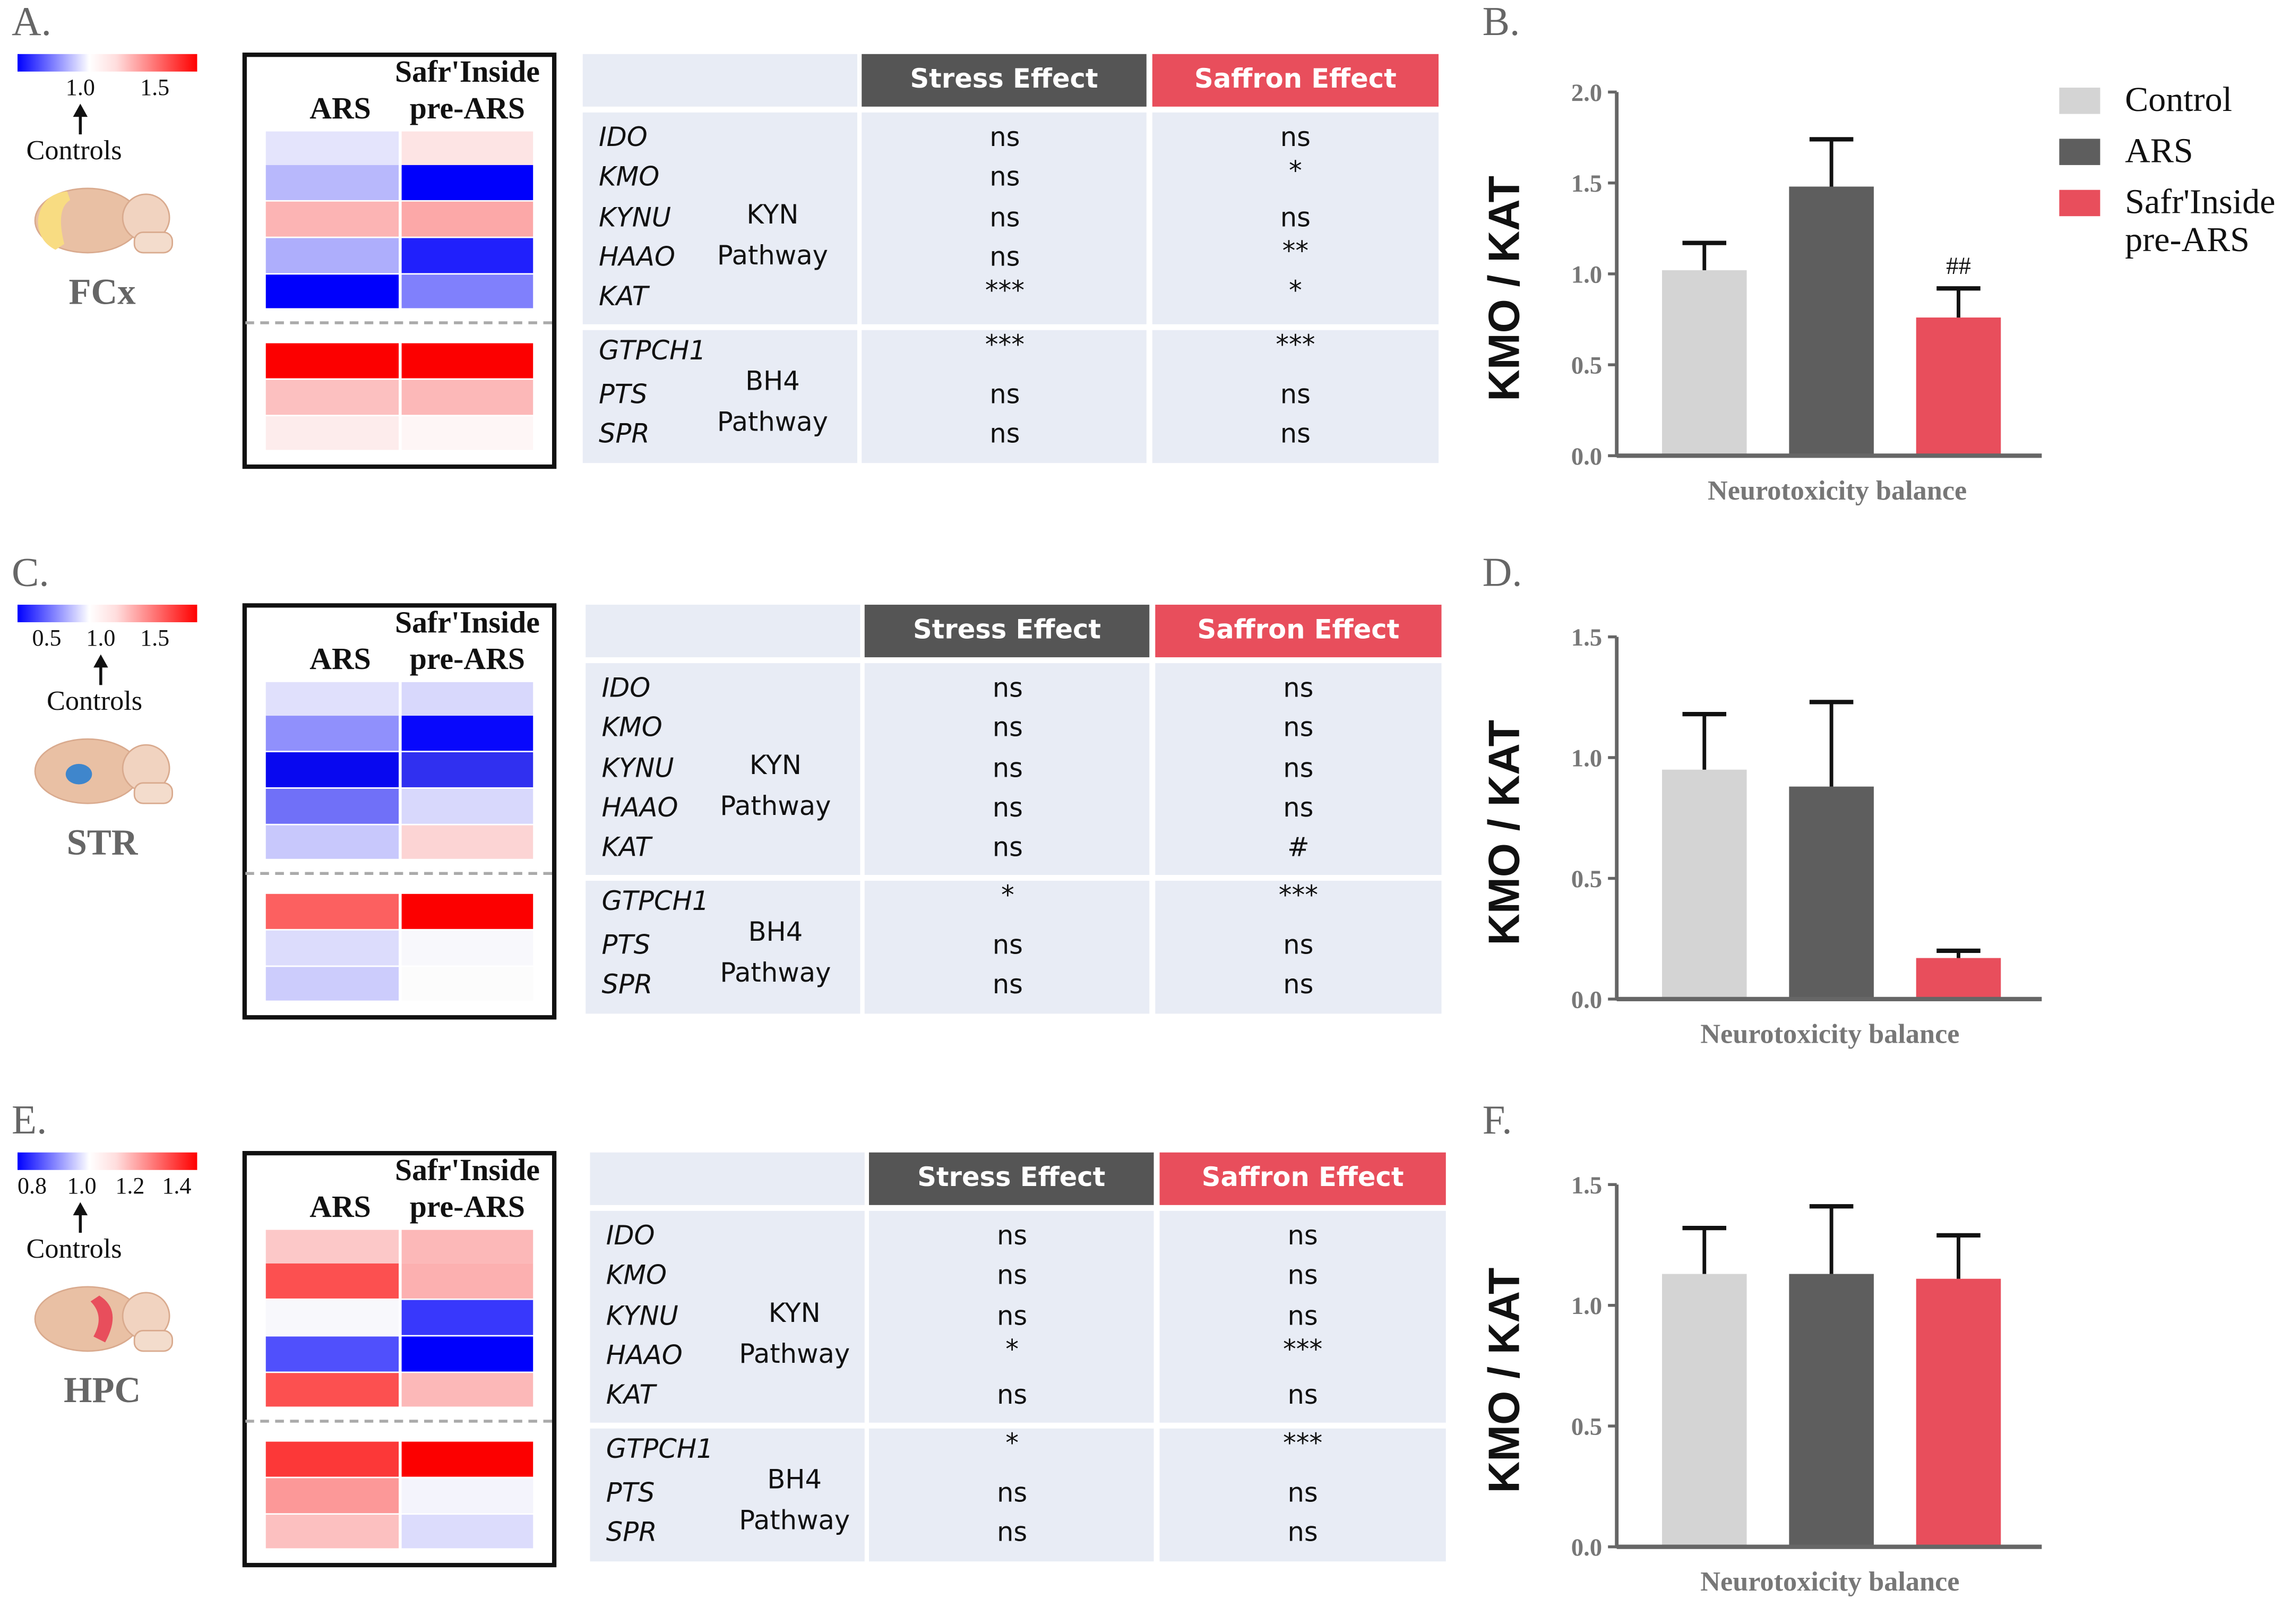 This screenshot has height=1624, width=2290. I want to click on heatmap-header-saffron: Safr'Inside, so click(467, 622).